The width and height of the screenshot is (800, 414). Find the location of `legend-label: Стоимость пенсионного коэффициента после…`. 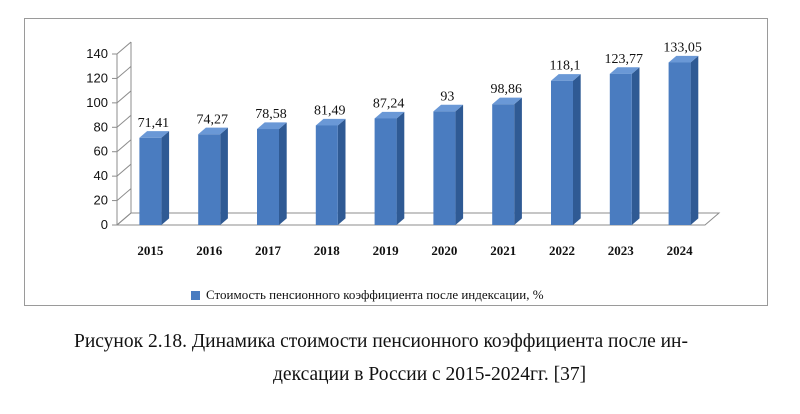

legend-label: Стоимость пенсионного коэффициента после… is located at coordinates (375, 294).